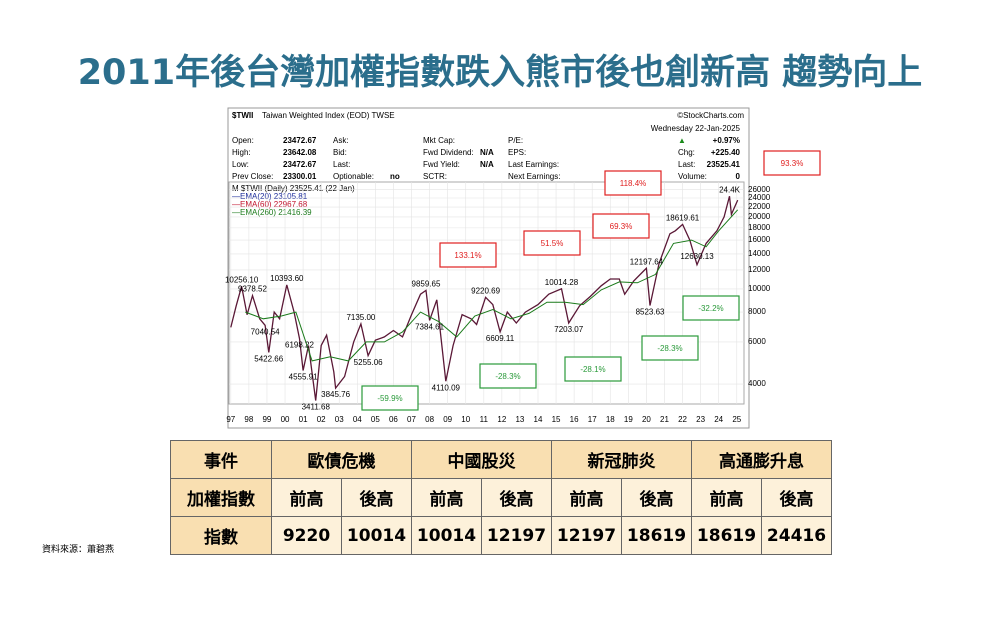 Image resolution: width=1000 pixels, height=630 pixels. I want to click on x-tick-label: 99, so click(266, 419).